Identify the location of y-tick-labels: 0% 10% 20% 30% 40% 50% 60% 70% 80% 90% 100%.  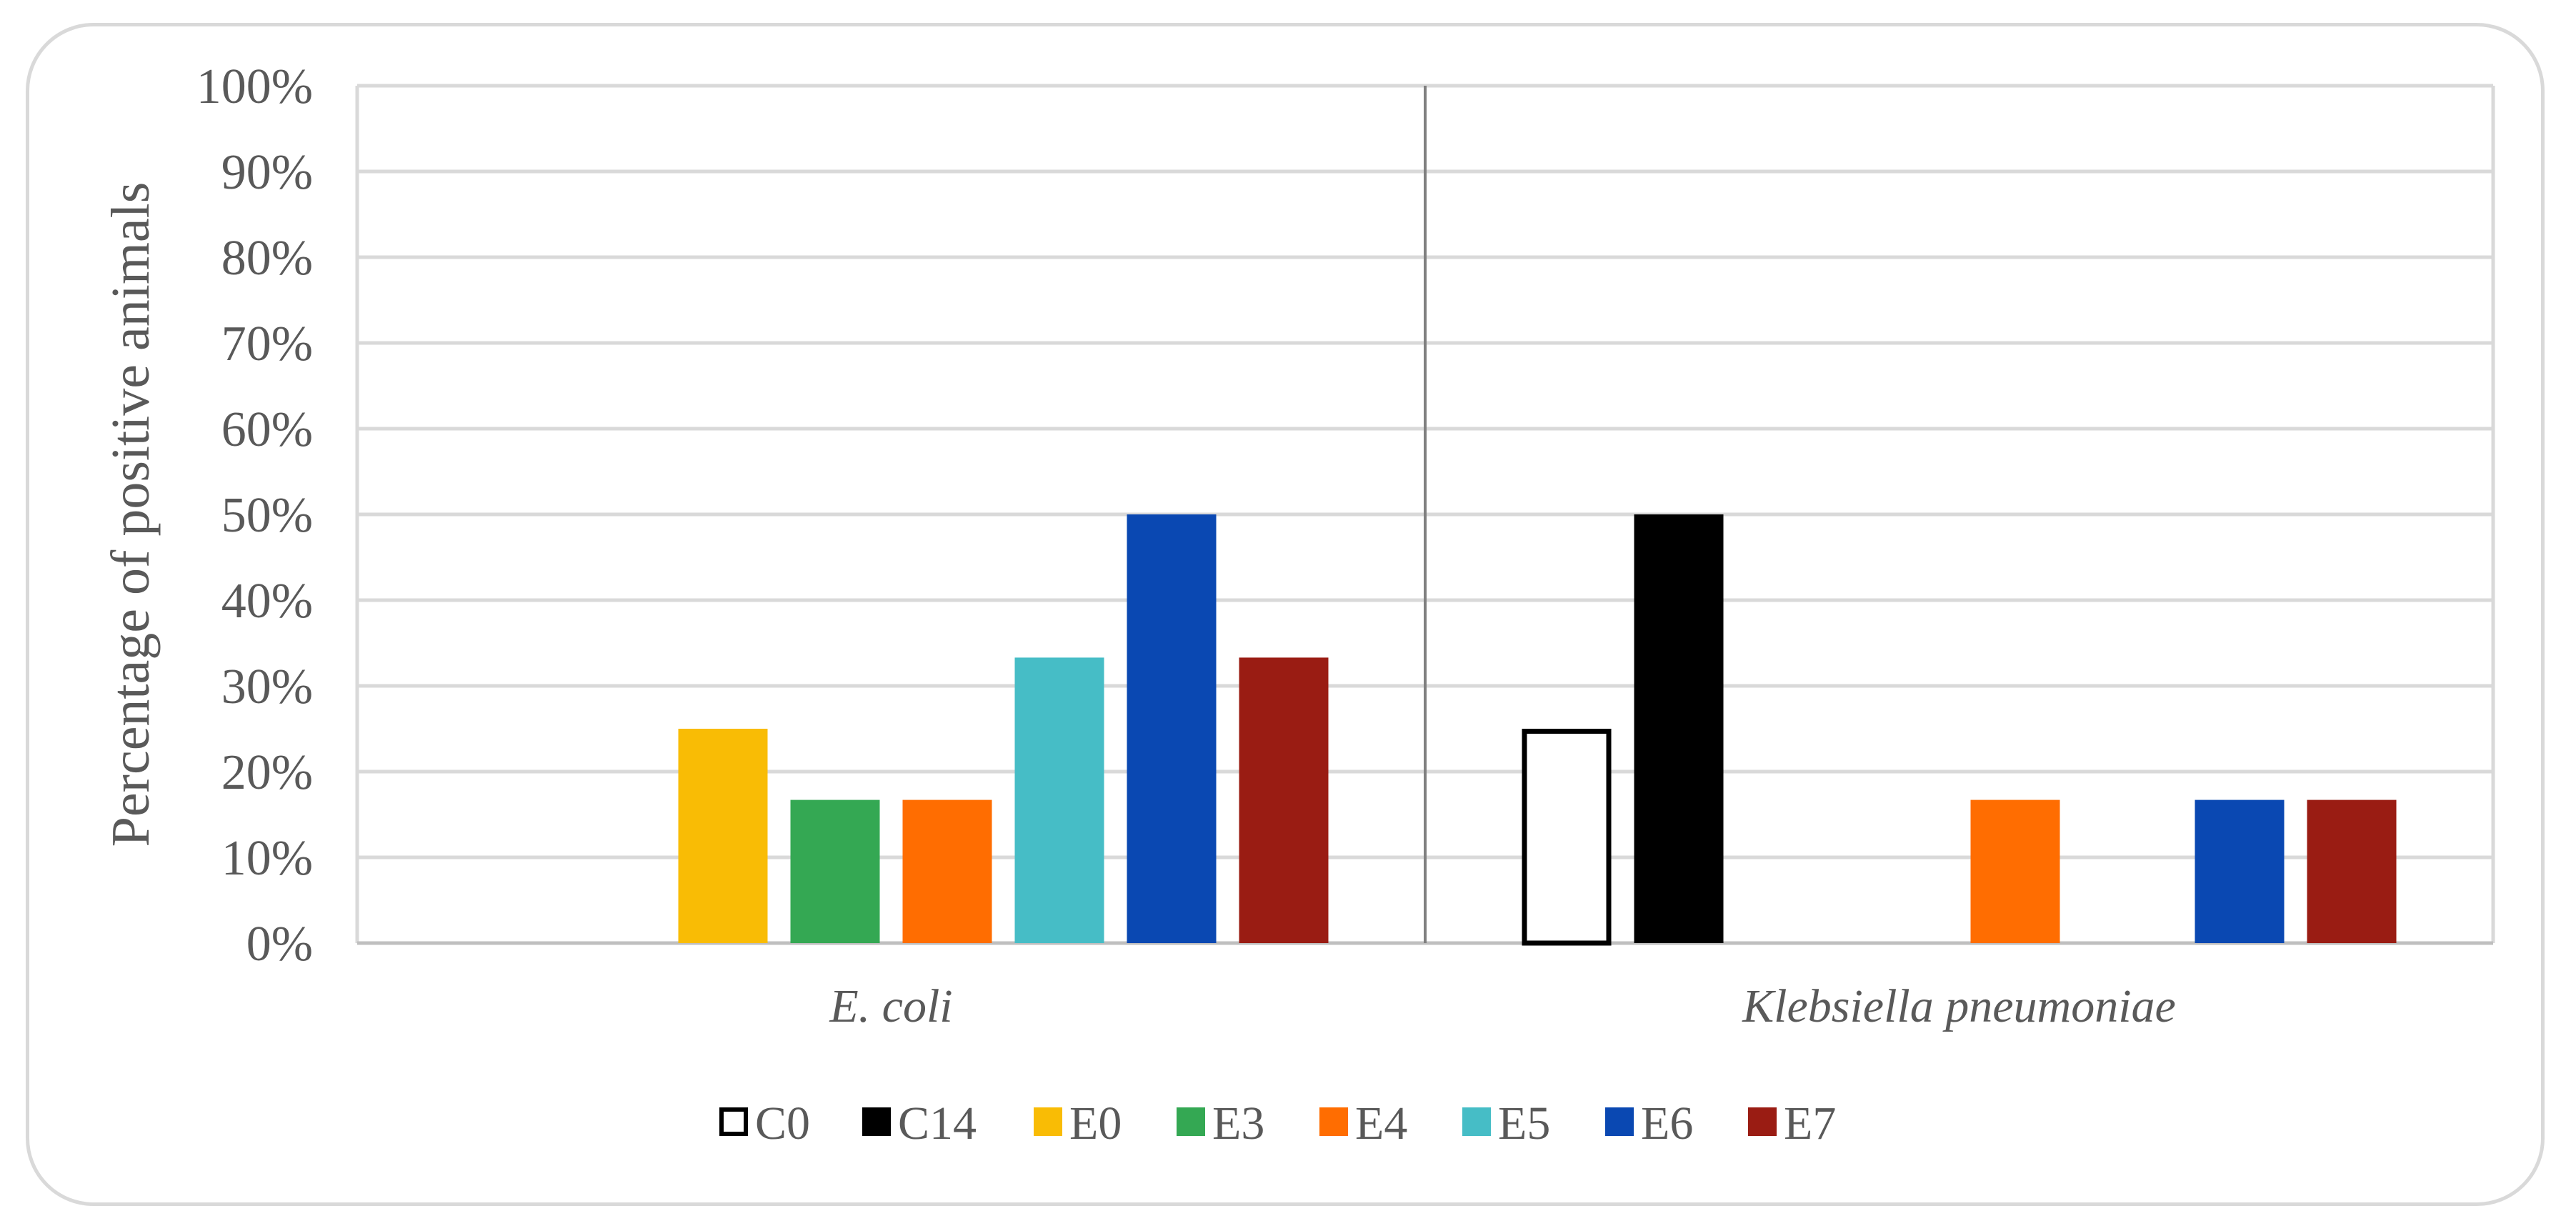
(255, 515).